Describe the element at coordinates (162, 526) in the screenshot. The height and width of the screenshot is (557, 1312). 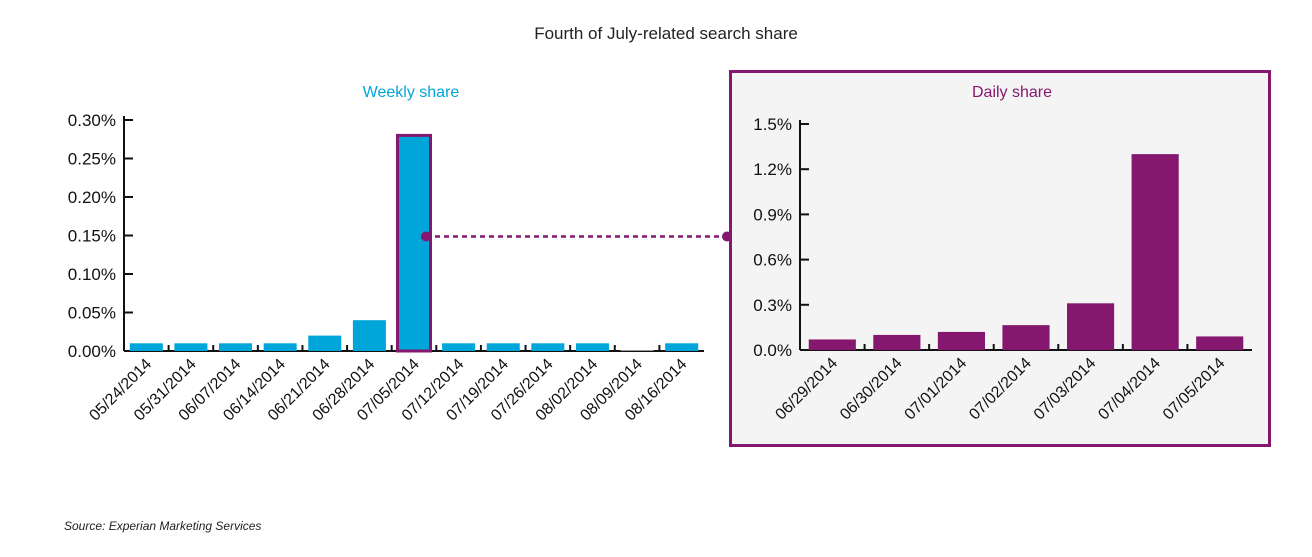
I see `source-note: Source: Experian Marketing Services` at that location.